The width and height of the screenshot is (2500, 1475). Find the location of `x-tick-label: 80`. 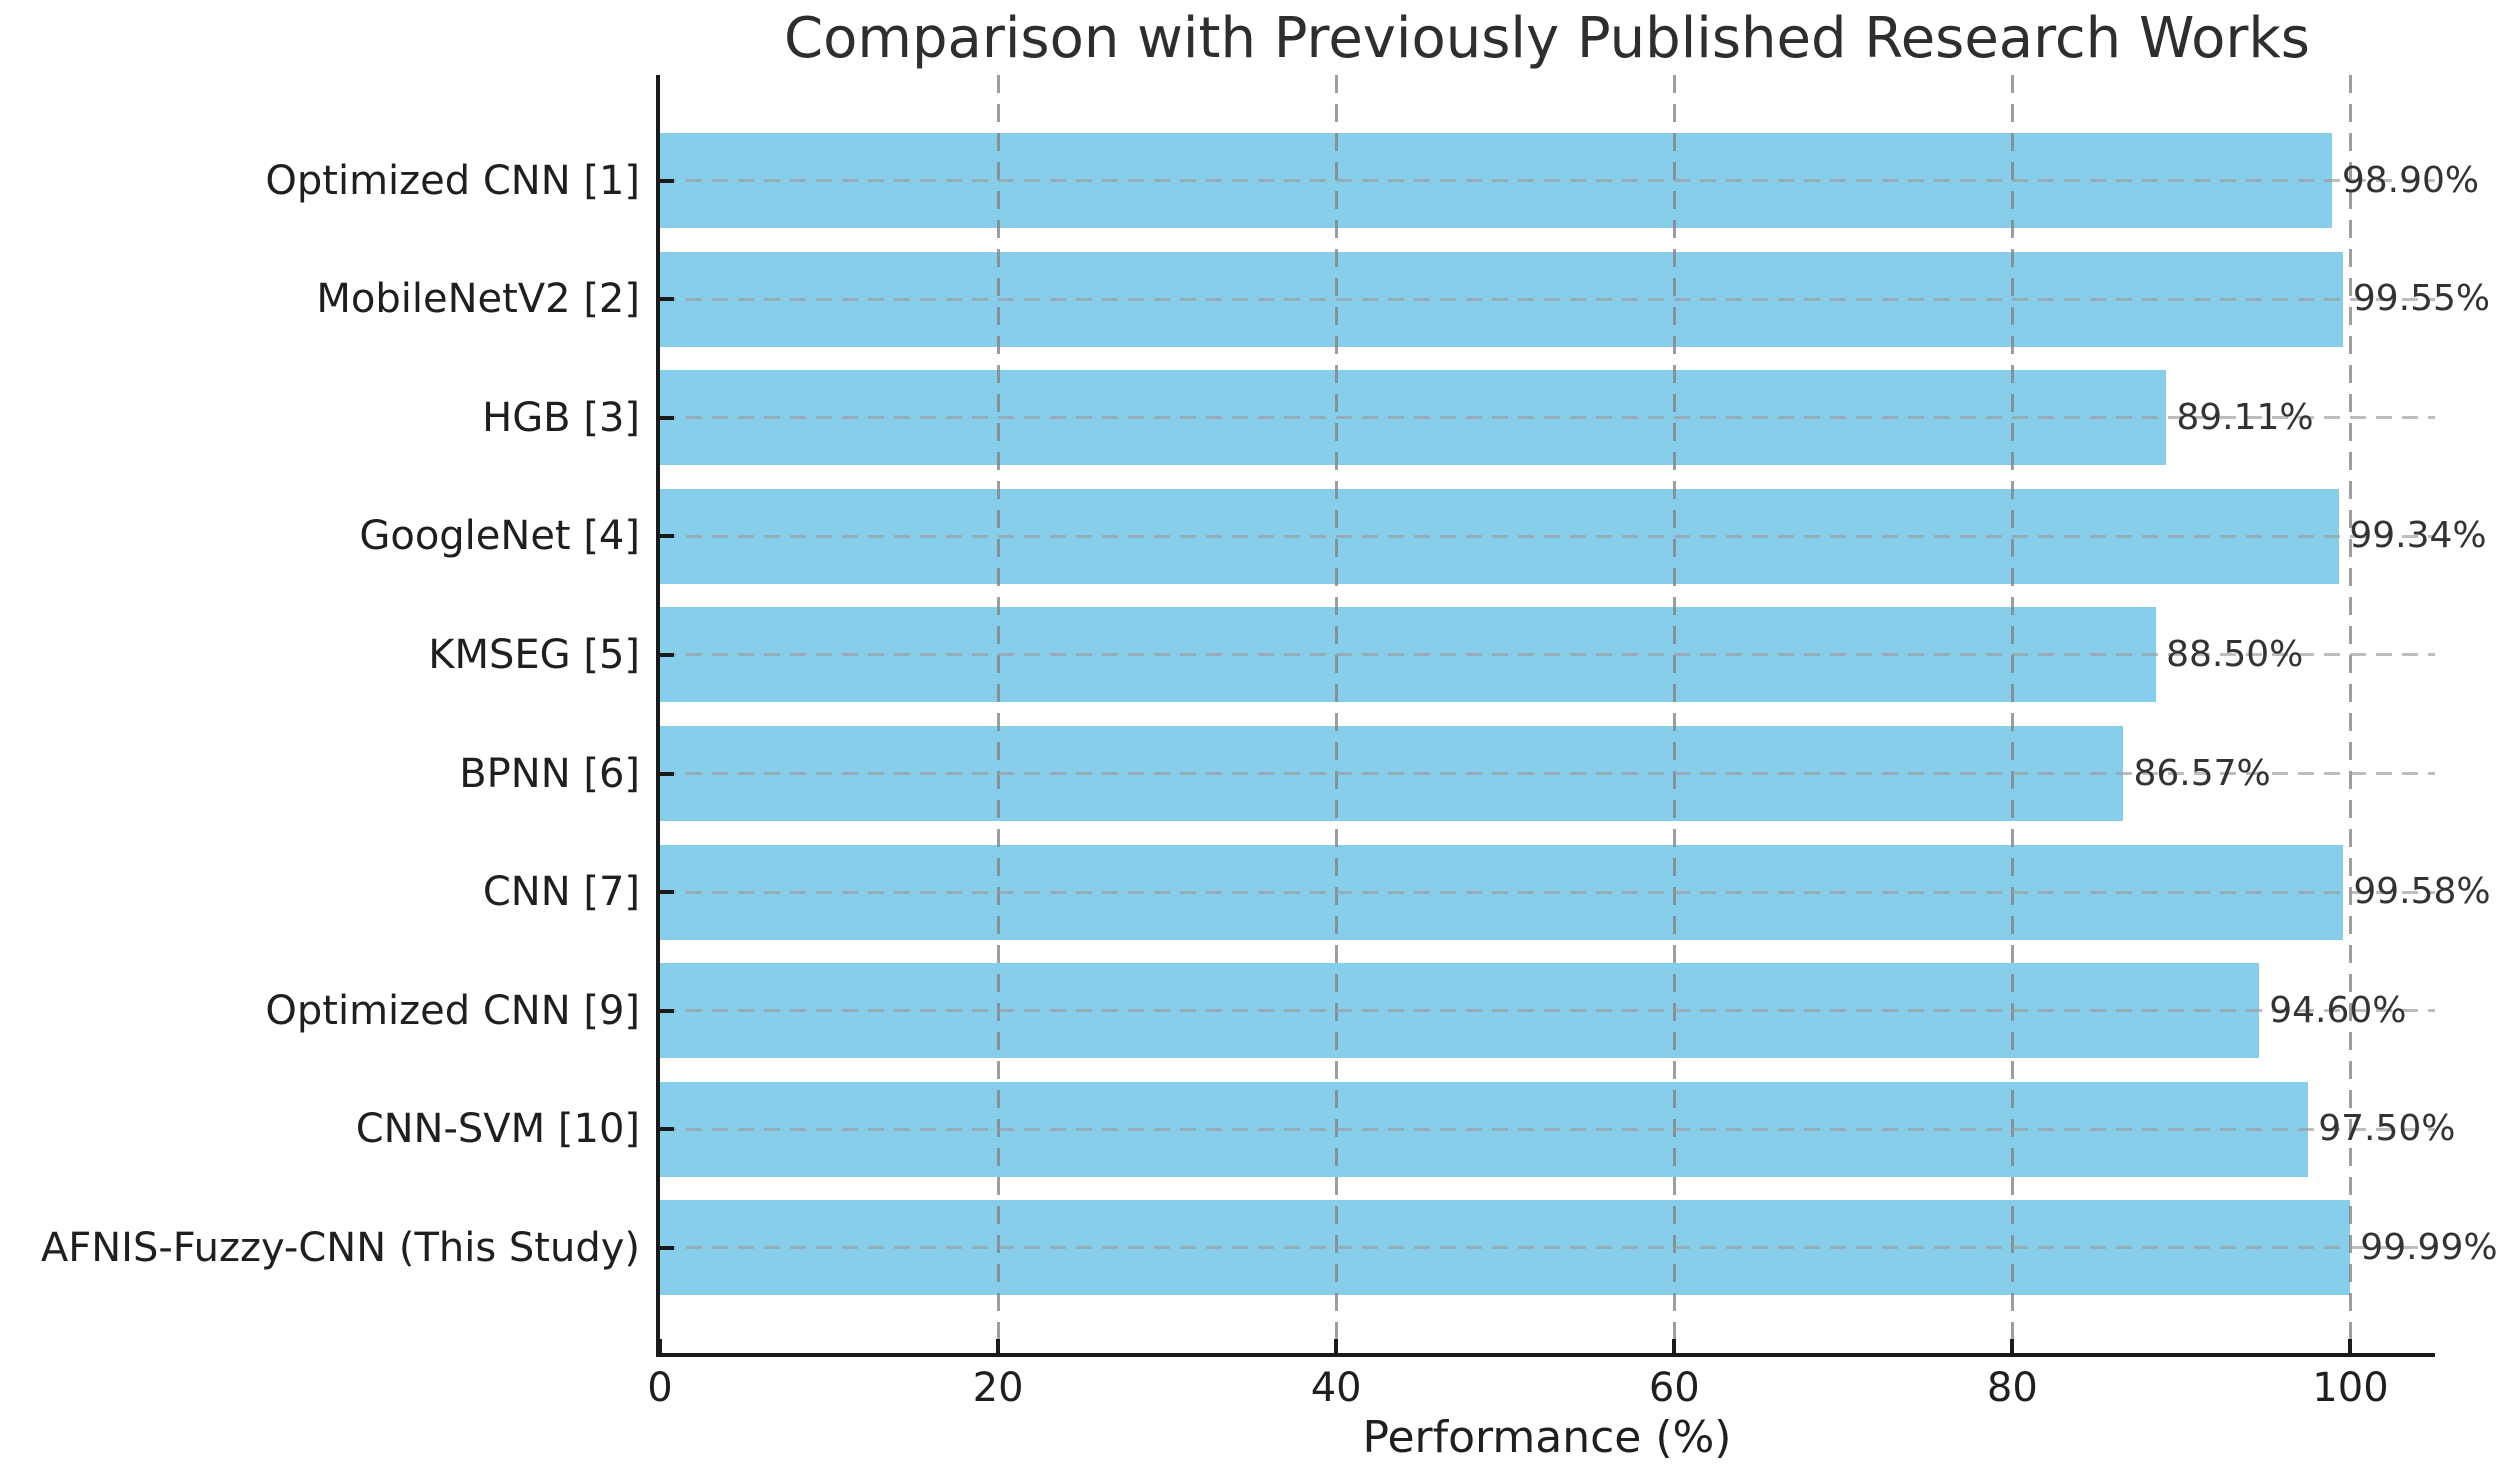

x-tick-label: 80 is located at coordinates (2012, 1388).